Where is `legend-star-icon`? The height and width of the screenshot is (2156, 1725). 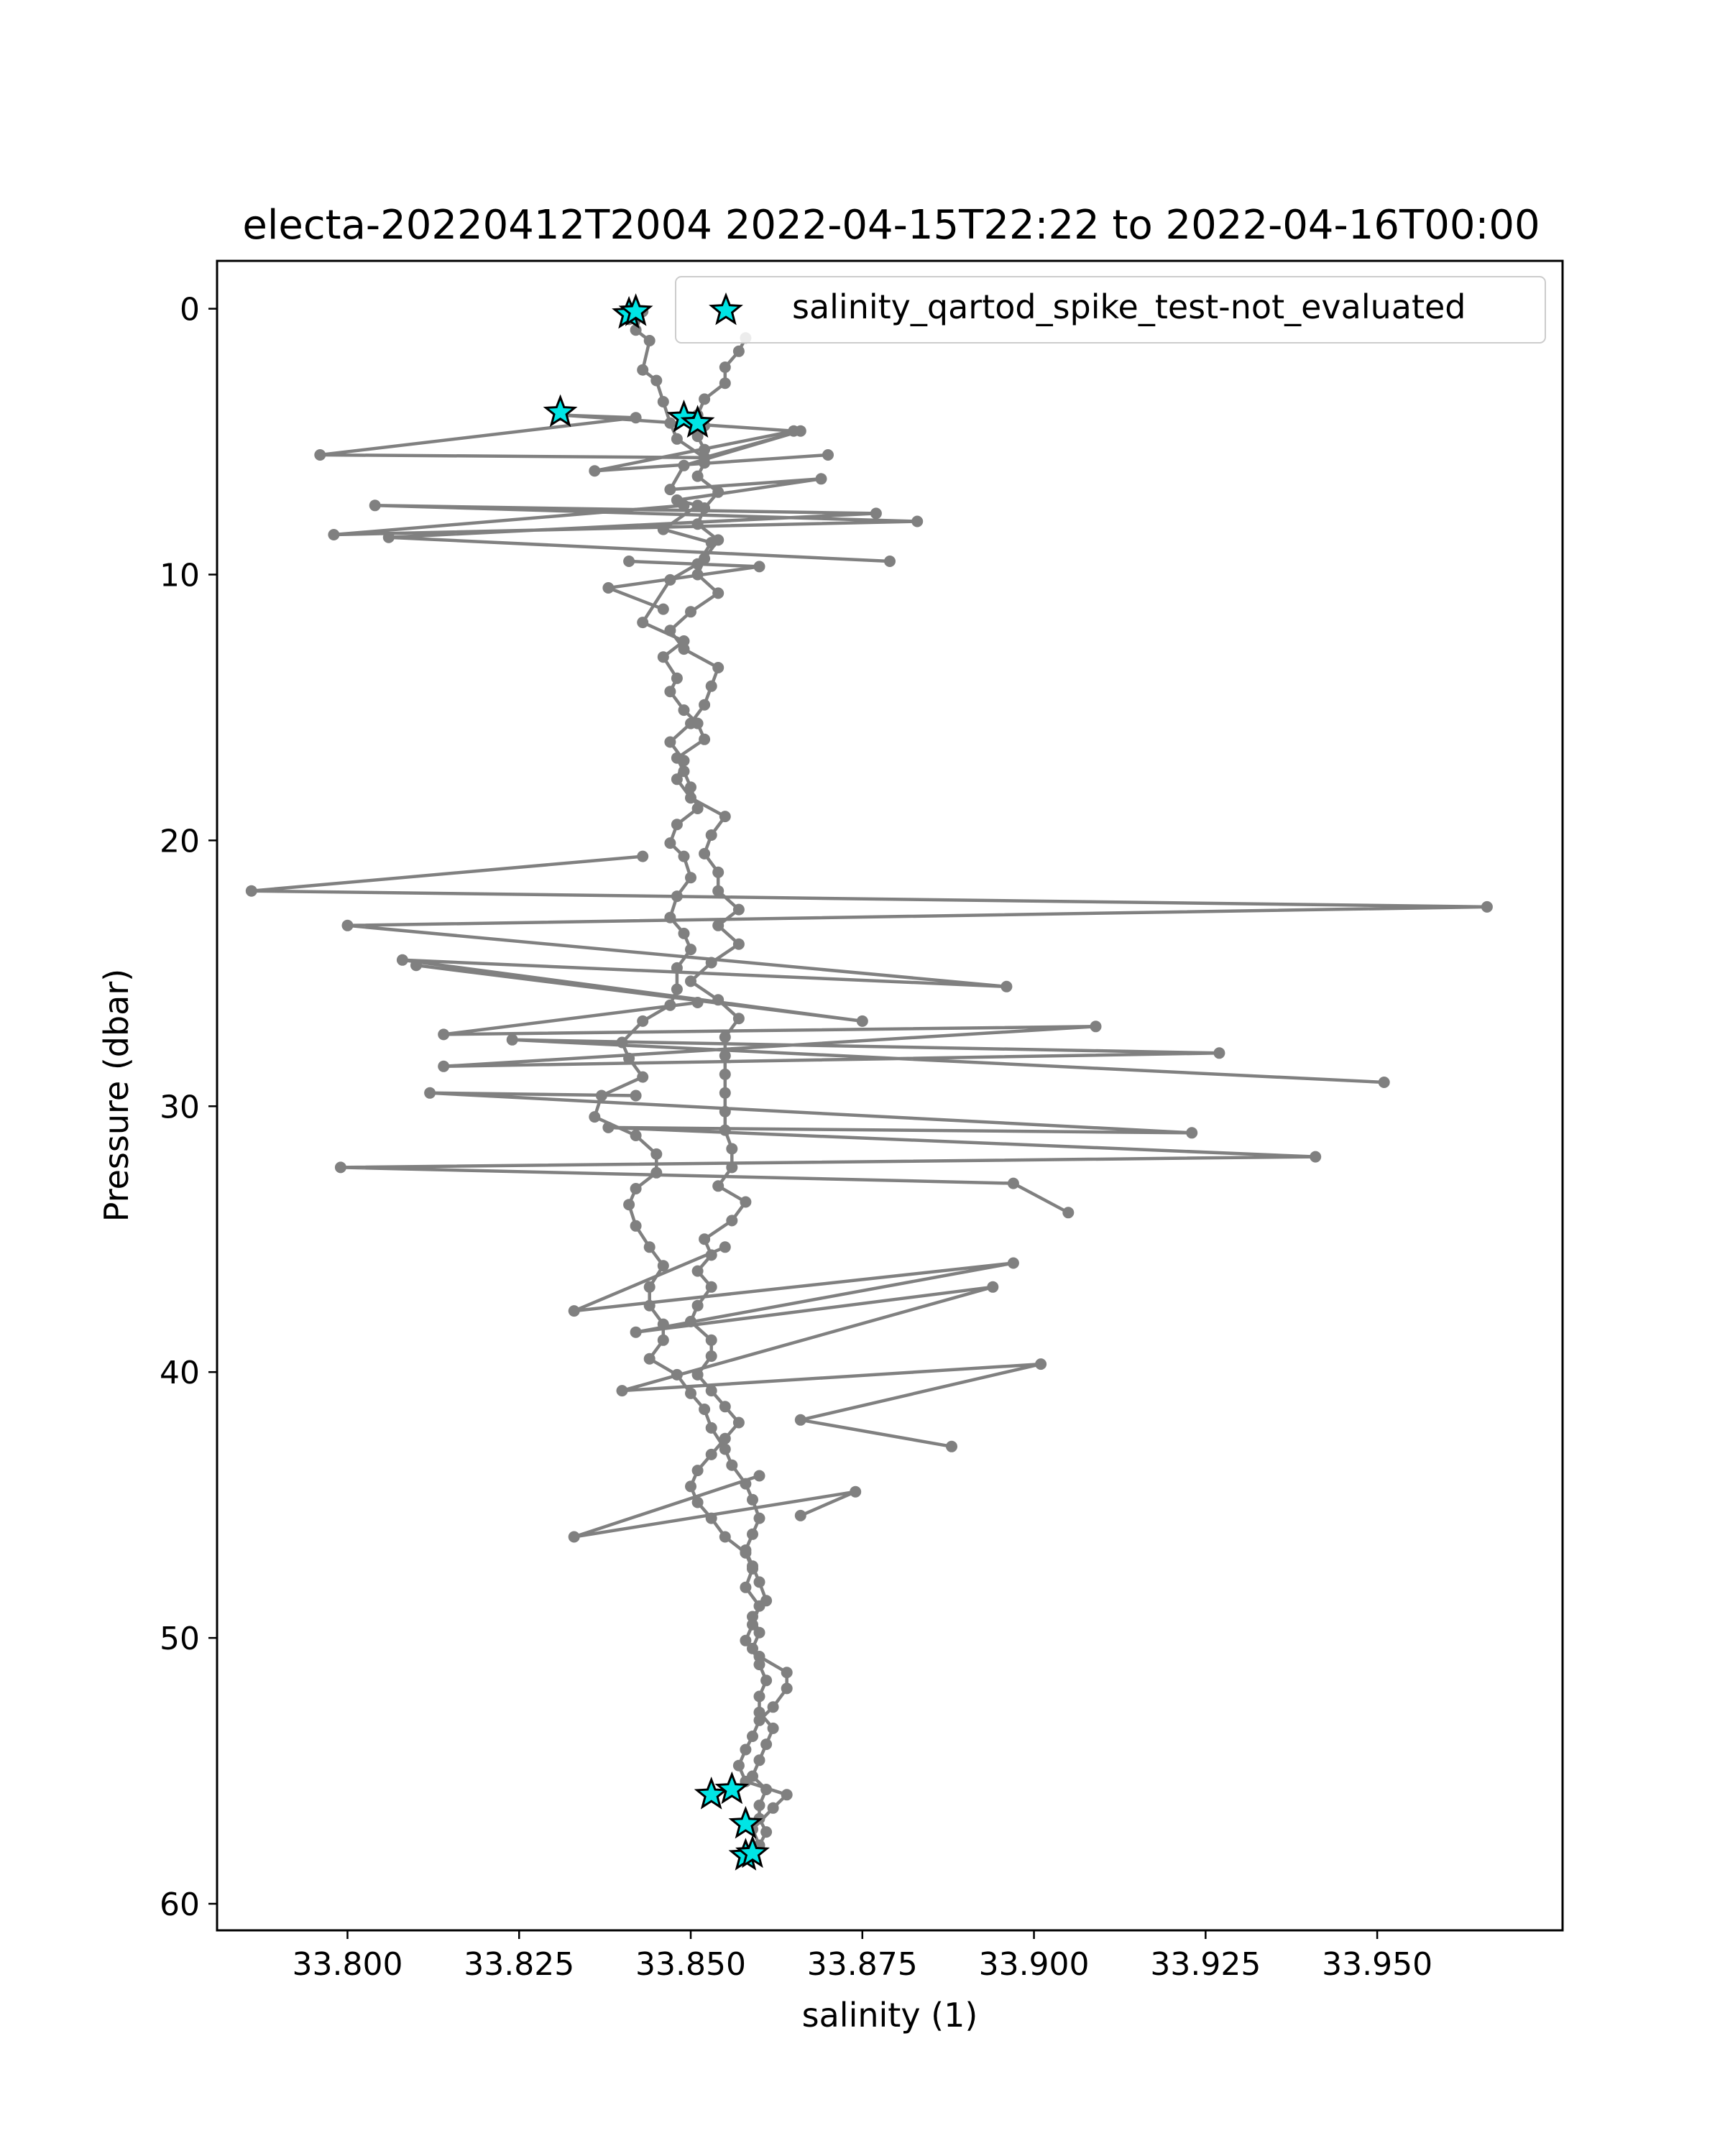
legend-star-icon is located at coordinates (726, 309).